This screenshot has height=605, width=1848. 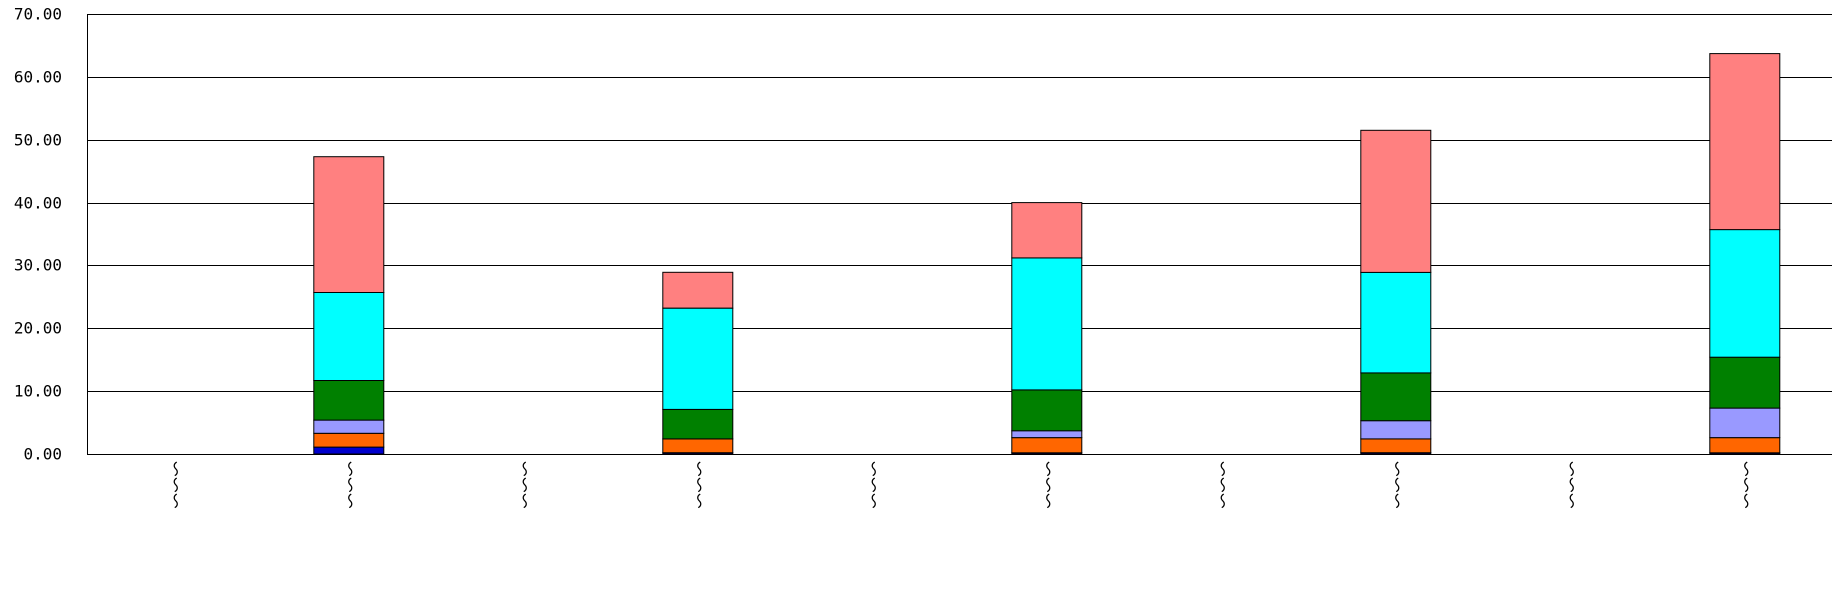 I want to click on y-tick-label: 30.00, so click(x=38, y=265).